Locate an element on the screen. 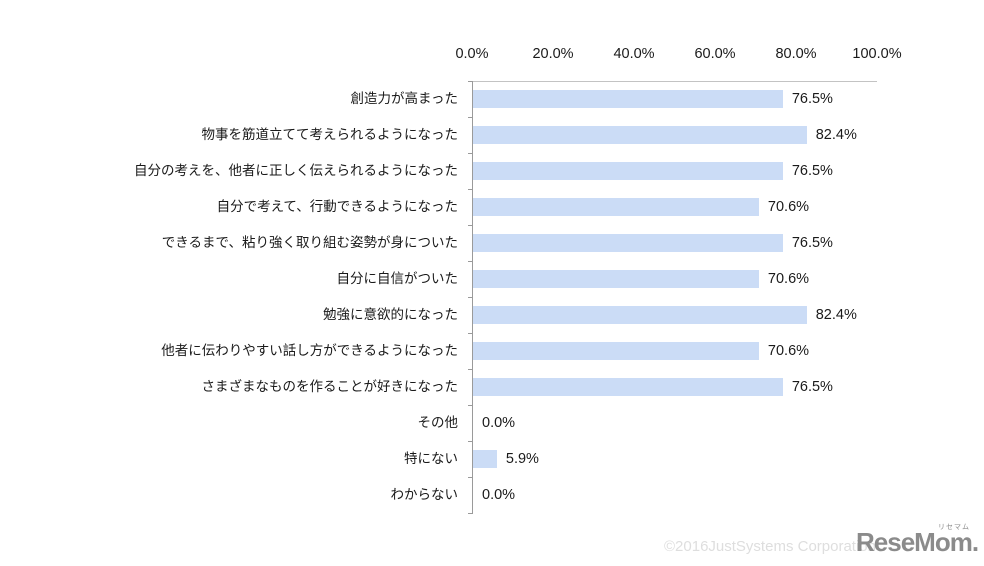  category-label: さまざまなものを作ることが好きになった is located at coordinates (330, 386).